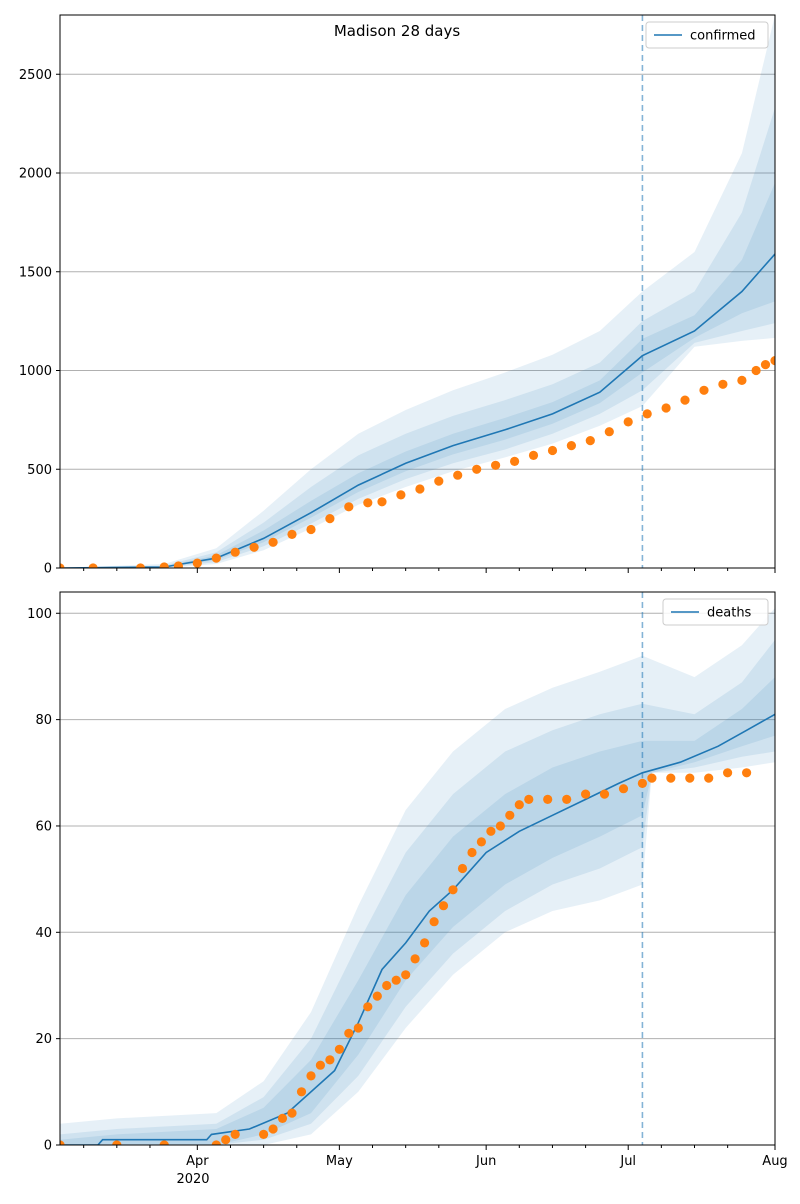 The width and height of the screenshot is (800, 1204). Describe the element at coordinates (35, 75) in the screenshot. I see `y-tick-label: 2500` at that location.